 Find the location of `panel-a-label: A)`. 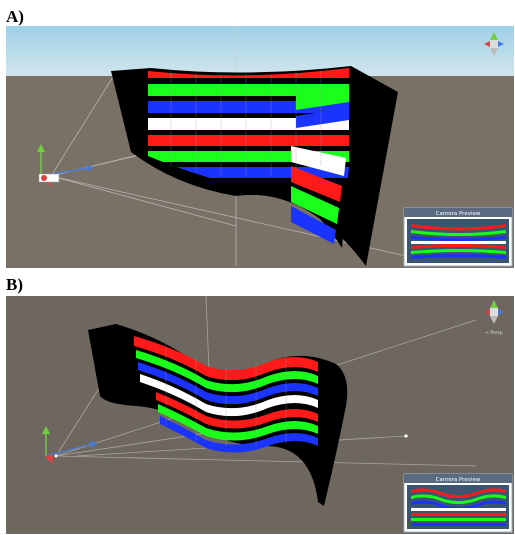

panel-a-label: A) is located at coordinates (15, 16).